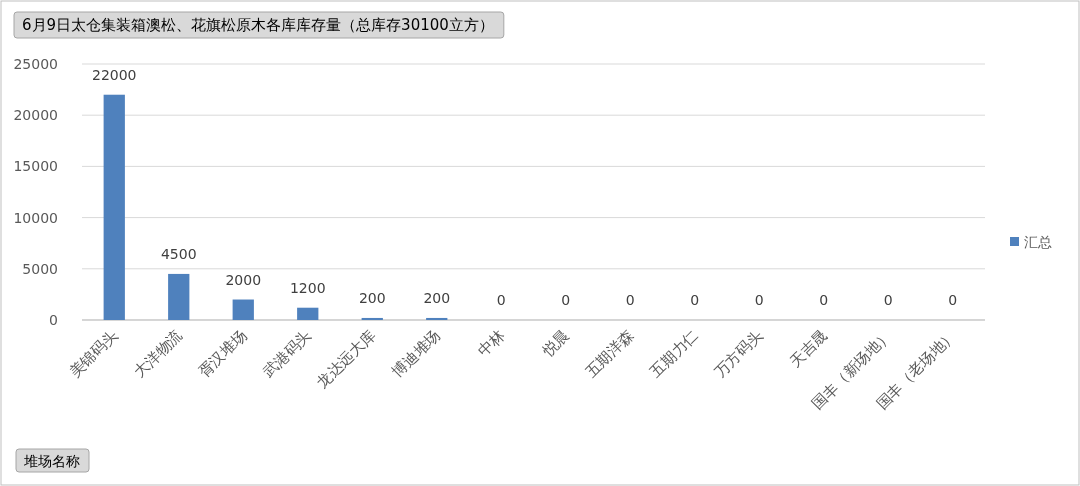  What do you see at coordinates (114, 74) in the screenshot?
I see `data-label: 22000` at bounding box center [114, 74].